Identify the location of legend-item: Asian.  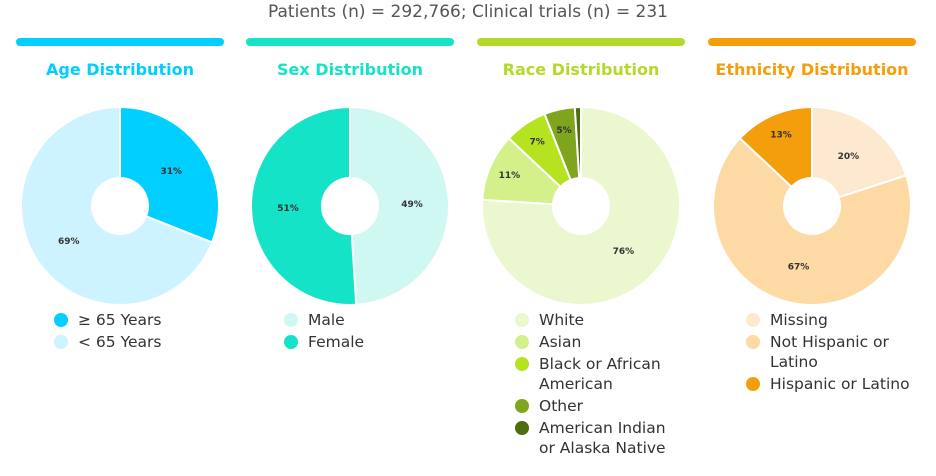
(600, 342).